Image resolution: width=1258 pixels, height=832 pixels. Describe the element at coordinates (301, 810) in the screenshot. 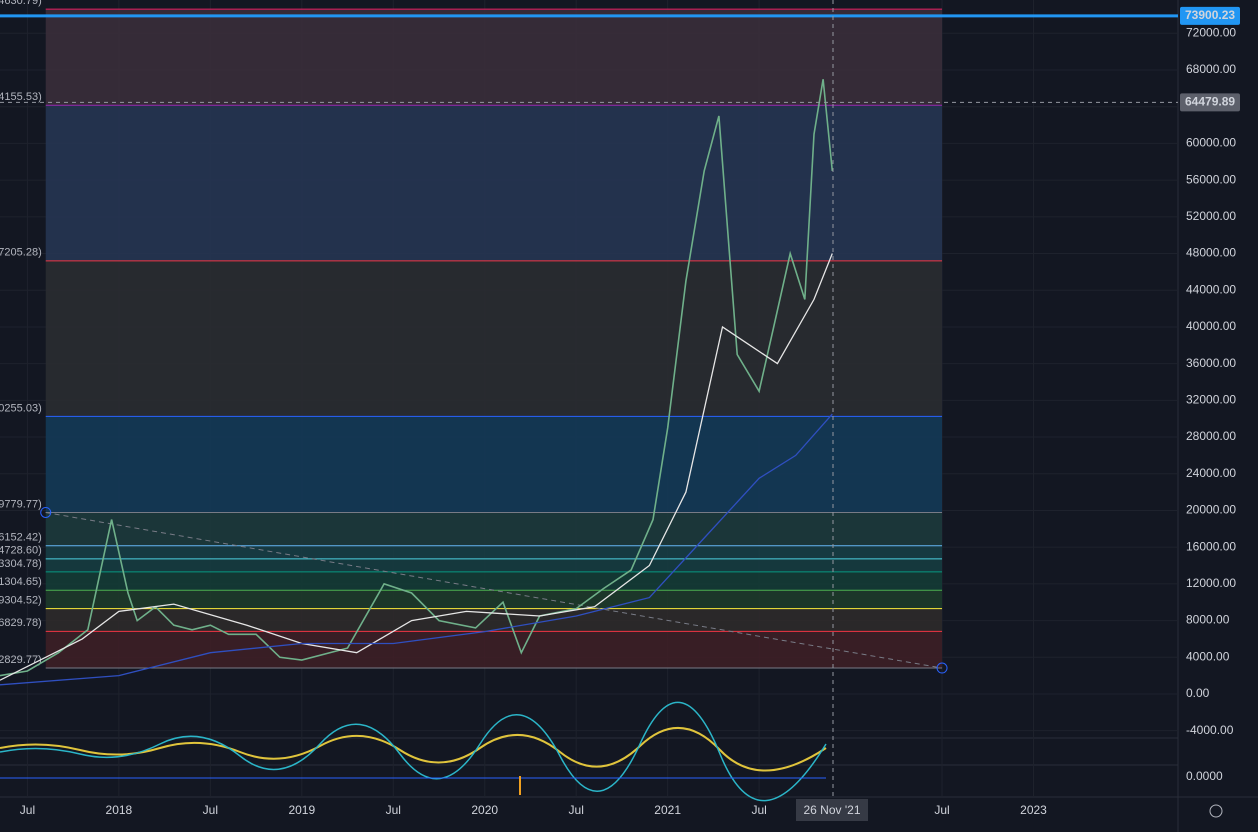

I see `x-tick-label: 2019` at that location.